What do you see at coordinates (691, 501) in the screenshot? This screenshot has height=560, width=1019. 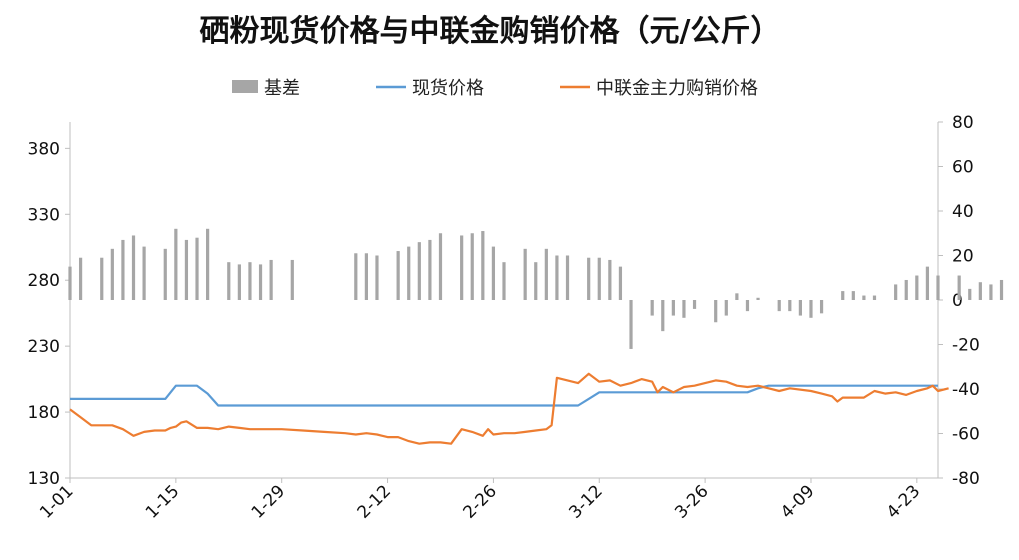 I see `x-tick-label: 3-26` at bounding box center [691, 501].